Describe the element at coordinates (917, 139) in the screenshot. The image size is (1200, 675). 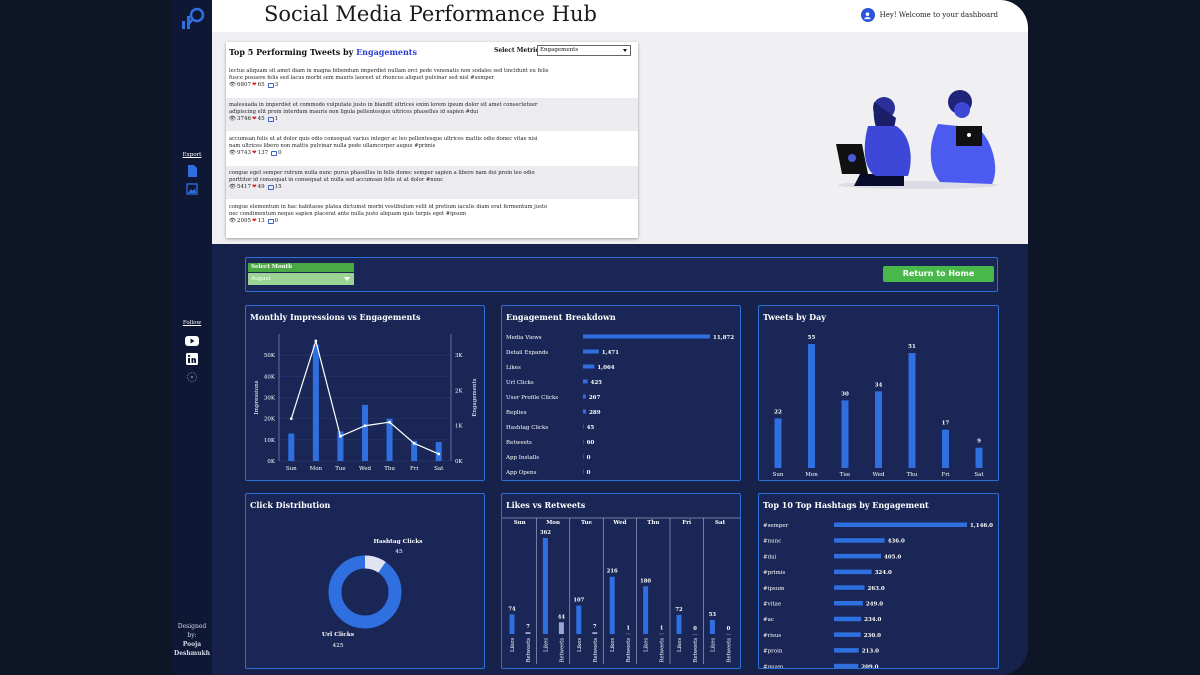
I see `people-with-laptops-illustration` at that location.